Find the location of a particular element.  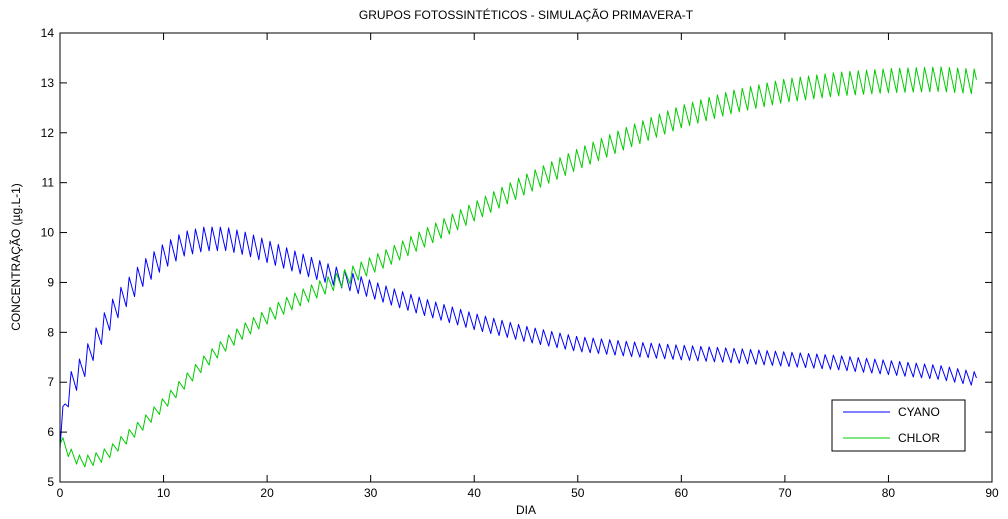

y-tick-label: 7 is located at coordinates (50, 382).